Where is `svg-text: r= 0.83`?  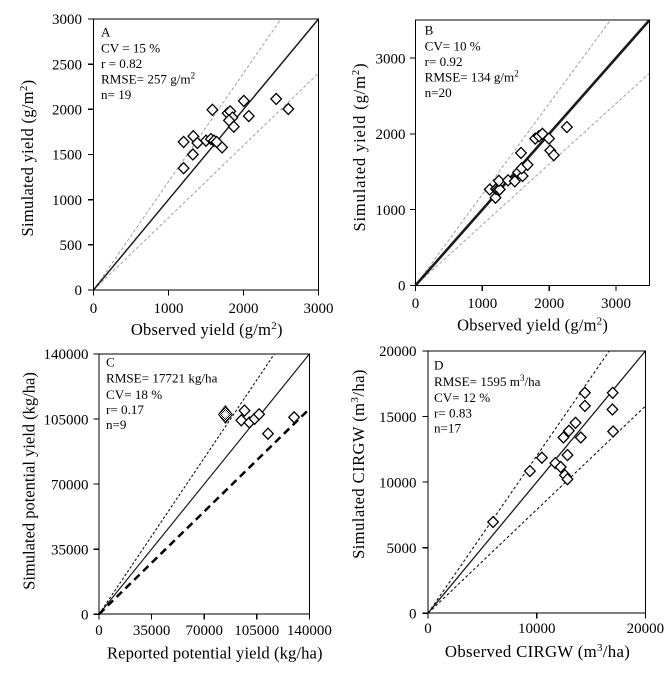
svg-text: r= 0.83 is located at coordinates (453, 413).